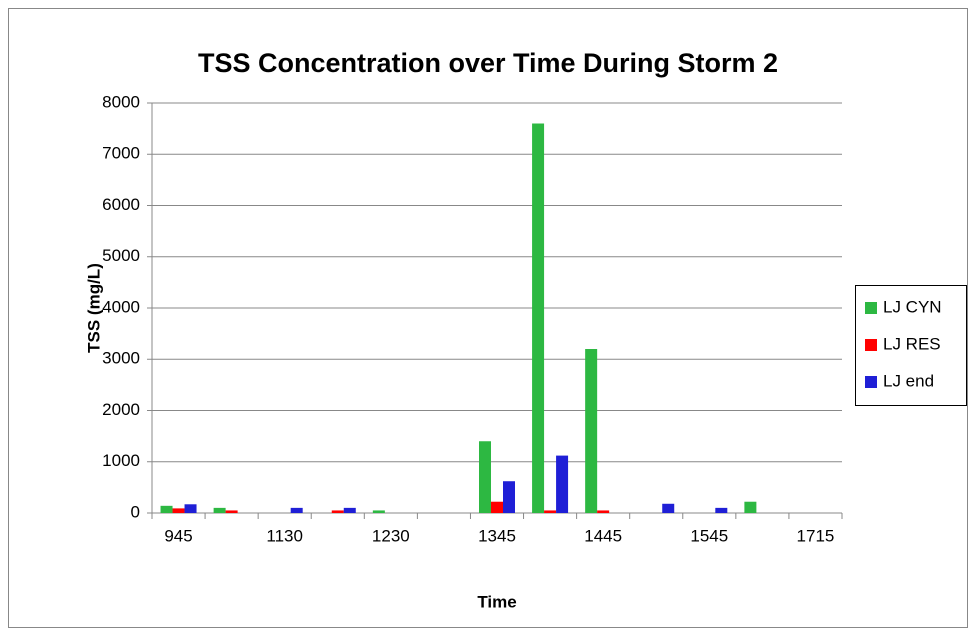 The height and width of the screenshot is (637, 977). Describe the element at coordinates (178, 535) in the screenshot. I see `x-tick-label: 945` at that location.